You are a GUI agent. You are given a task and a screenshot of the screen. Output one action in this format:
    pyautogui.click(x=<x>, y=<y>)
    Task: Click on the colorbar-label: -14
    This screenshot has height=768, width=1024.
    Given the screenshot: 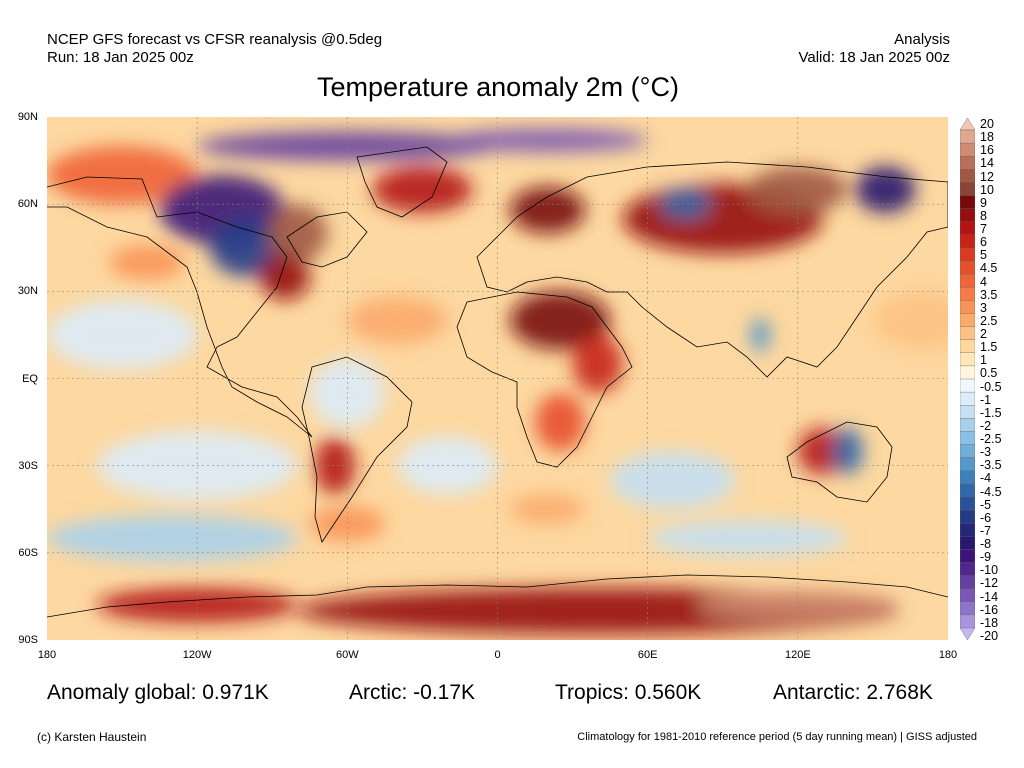 What is the action you would take?
    pyautogui.click(x=989, y=596)
    